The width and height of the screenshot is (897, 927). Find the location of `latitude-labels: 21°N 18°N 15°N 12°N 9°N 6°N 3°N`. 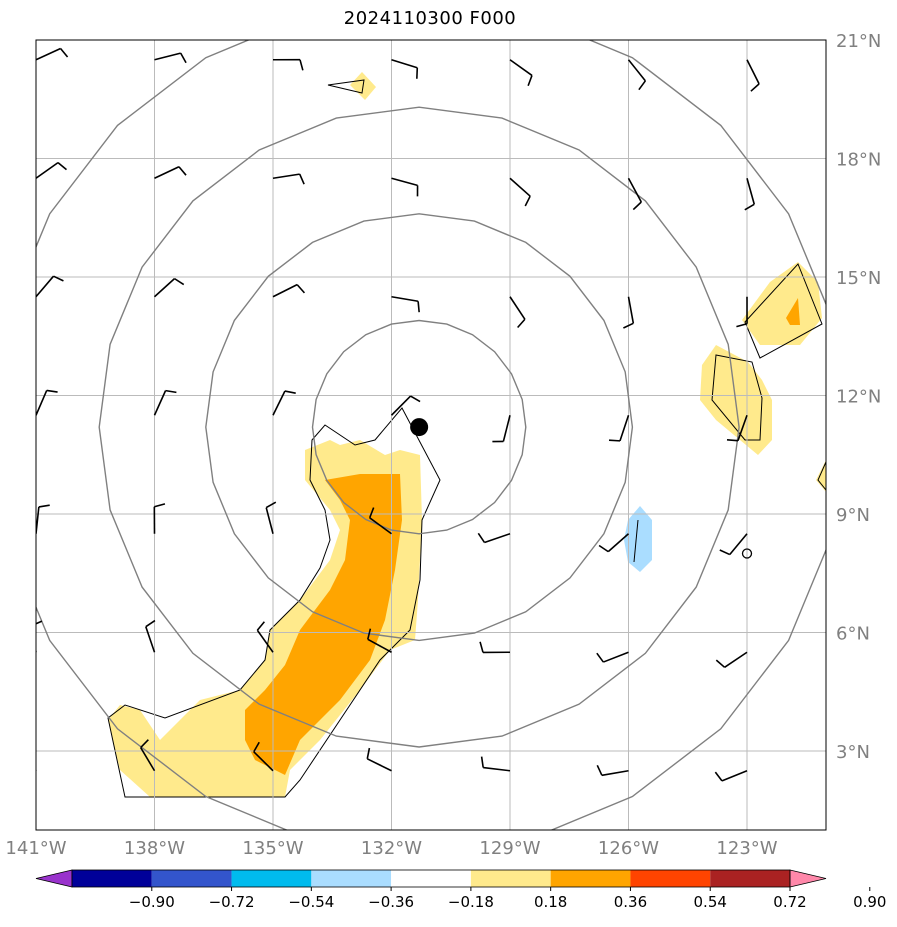

latitude-labels: 21°N 18°N 15°N 12°N 9°N 6°N 3°N is located at coordinates (858, 397).